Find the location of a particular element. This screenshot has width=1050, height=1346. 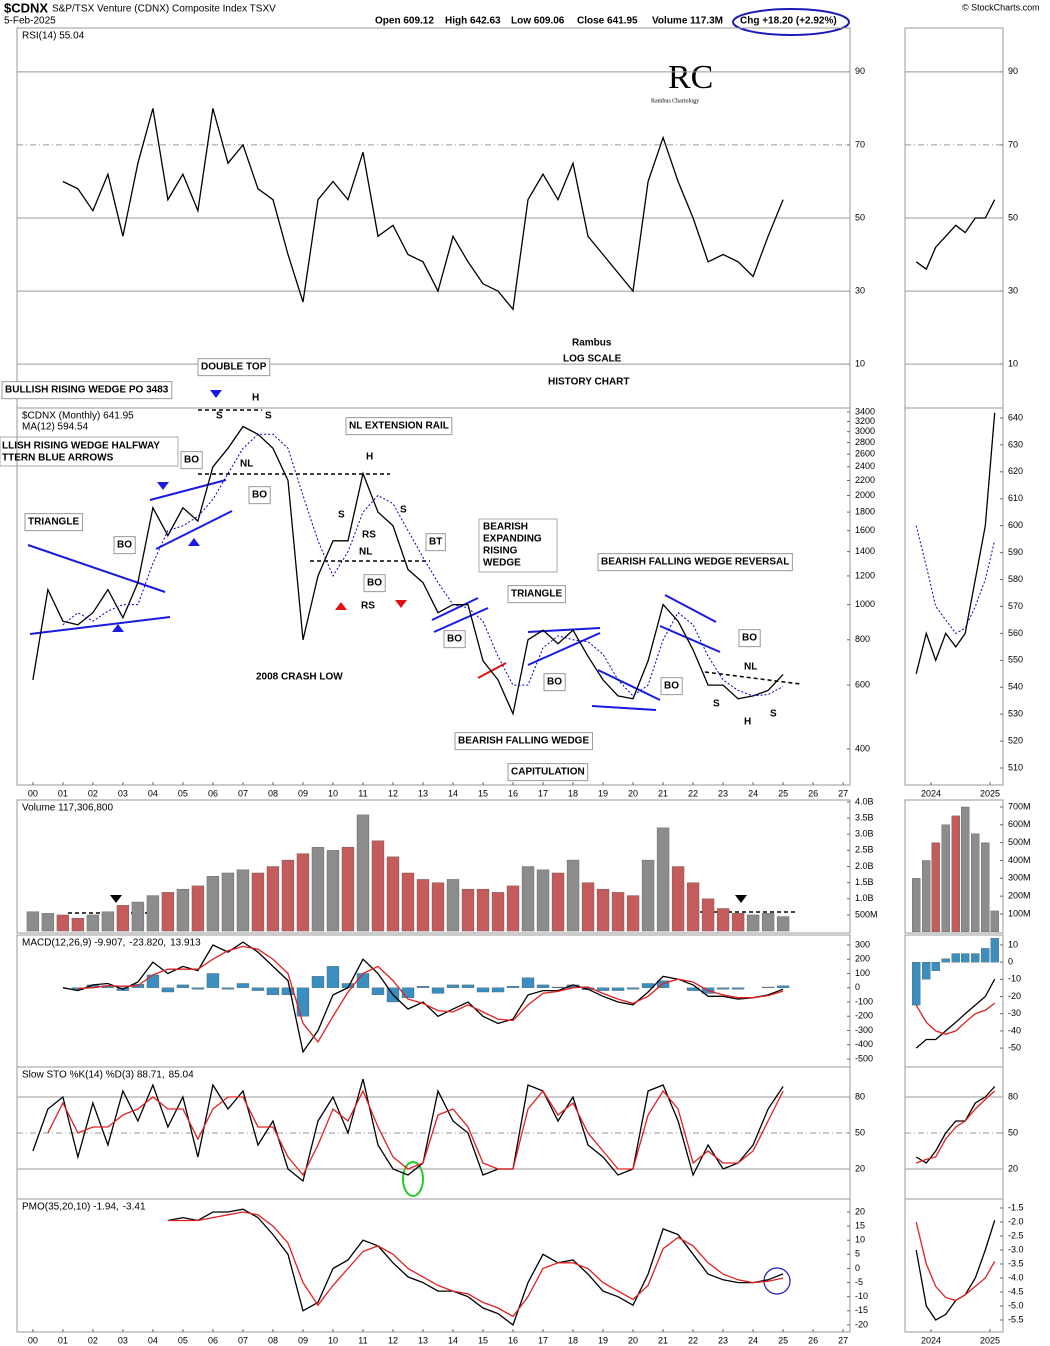

annotation: RISING is located at coordinates (500, 551).